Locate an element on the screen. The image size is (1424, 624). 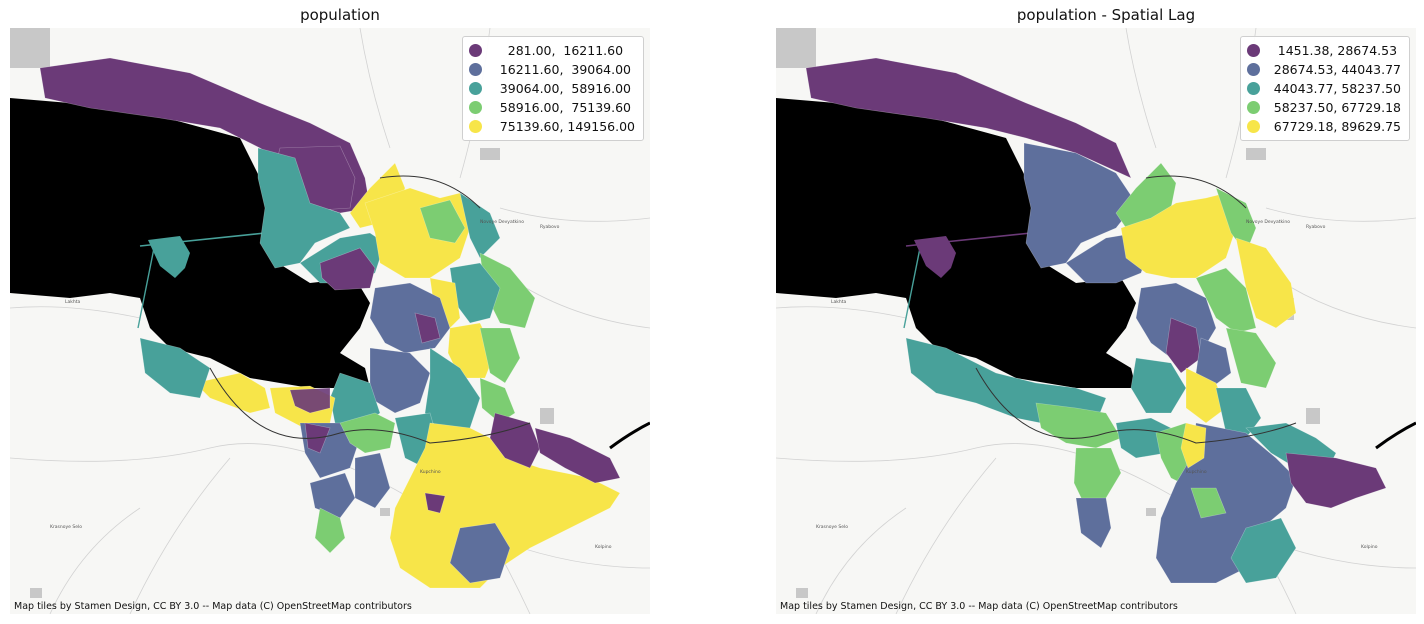
legend-item: 281.00, 16211.60 is located at coordinates (551, 50).